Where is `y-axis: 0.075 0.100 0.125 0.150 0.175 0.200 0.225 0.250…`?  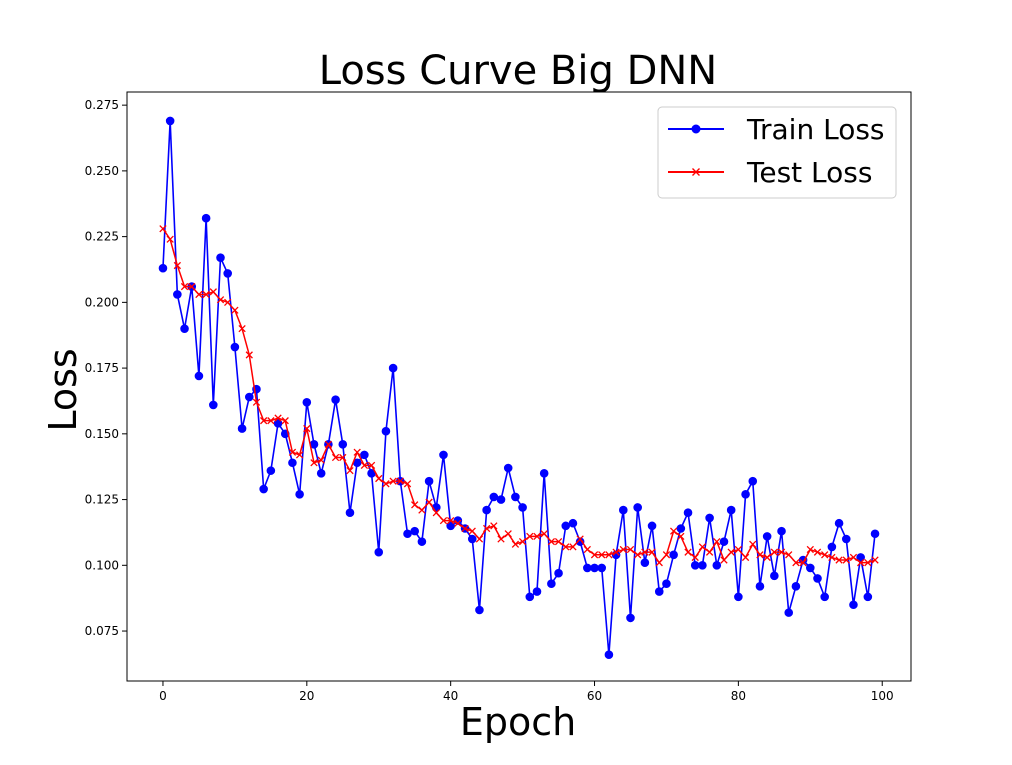
y-axis: 0.075 0.100 0.125 0.150 0.175 0.200 0.225 0.250… is located at coordinates (106, 368).